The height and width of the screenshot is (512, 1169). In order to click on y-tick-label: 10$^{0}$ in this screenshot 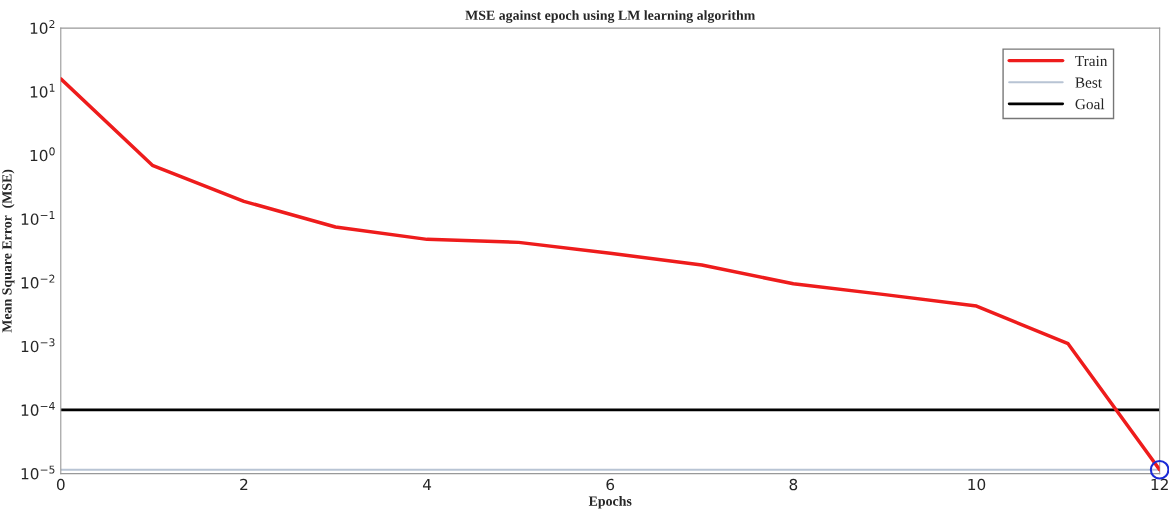, I will do `click(42, 154)`.